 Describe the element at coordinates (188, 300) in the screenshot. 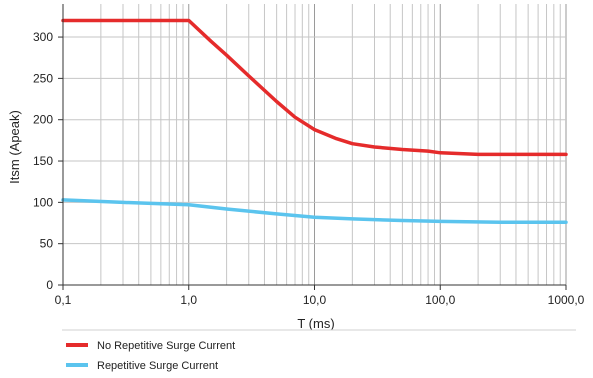

I see `x-tick-label: 1,0` at that location.